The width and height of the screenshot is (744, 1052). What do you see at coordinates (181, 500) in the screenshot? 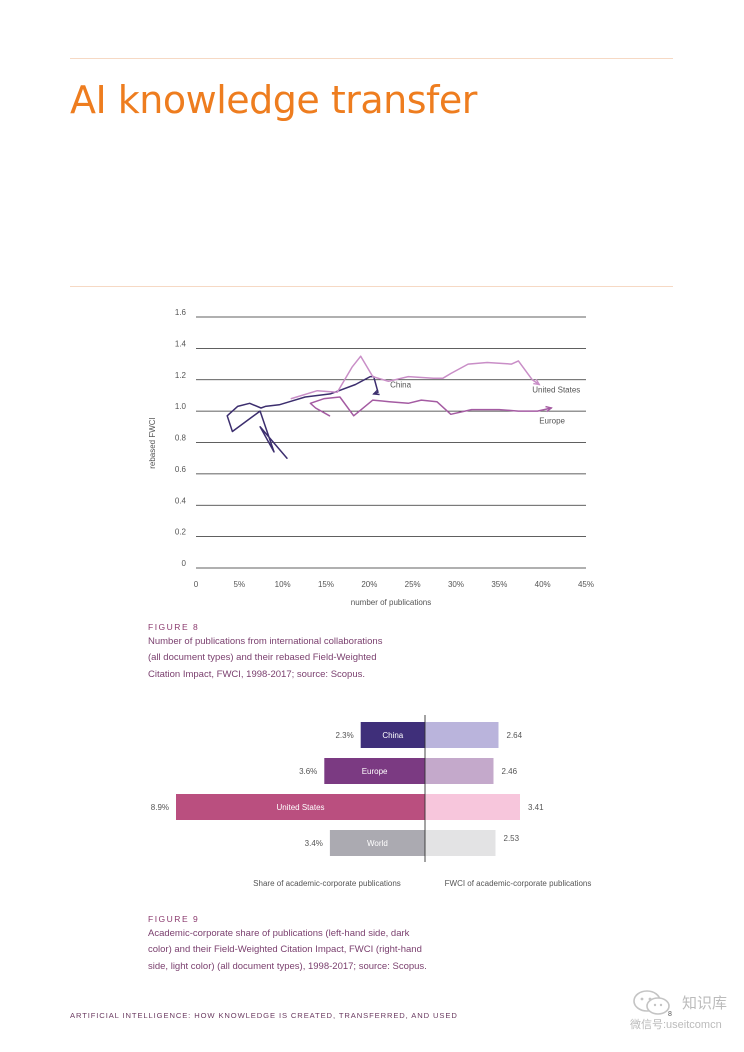
I see `y-tick-label: 0.4` at bounding box center [181, 500].